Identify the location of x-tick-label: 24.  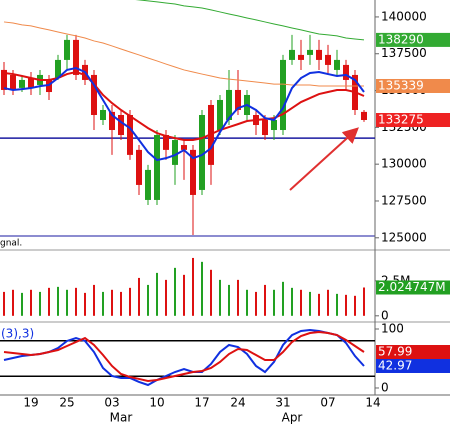
(237, 403).